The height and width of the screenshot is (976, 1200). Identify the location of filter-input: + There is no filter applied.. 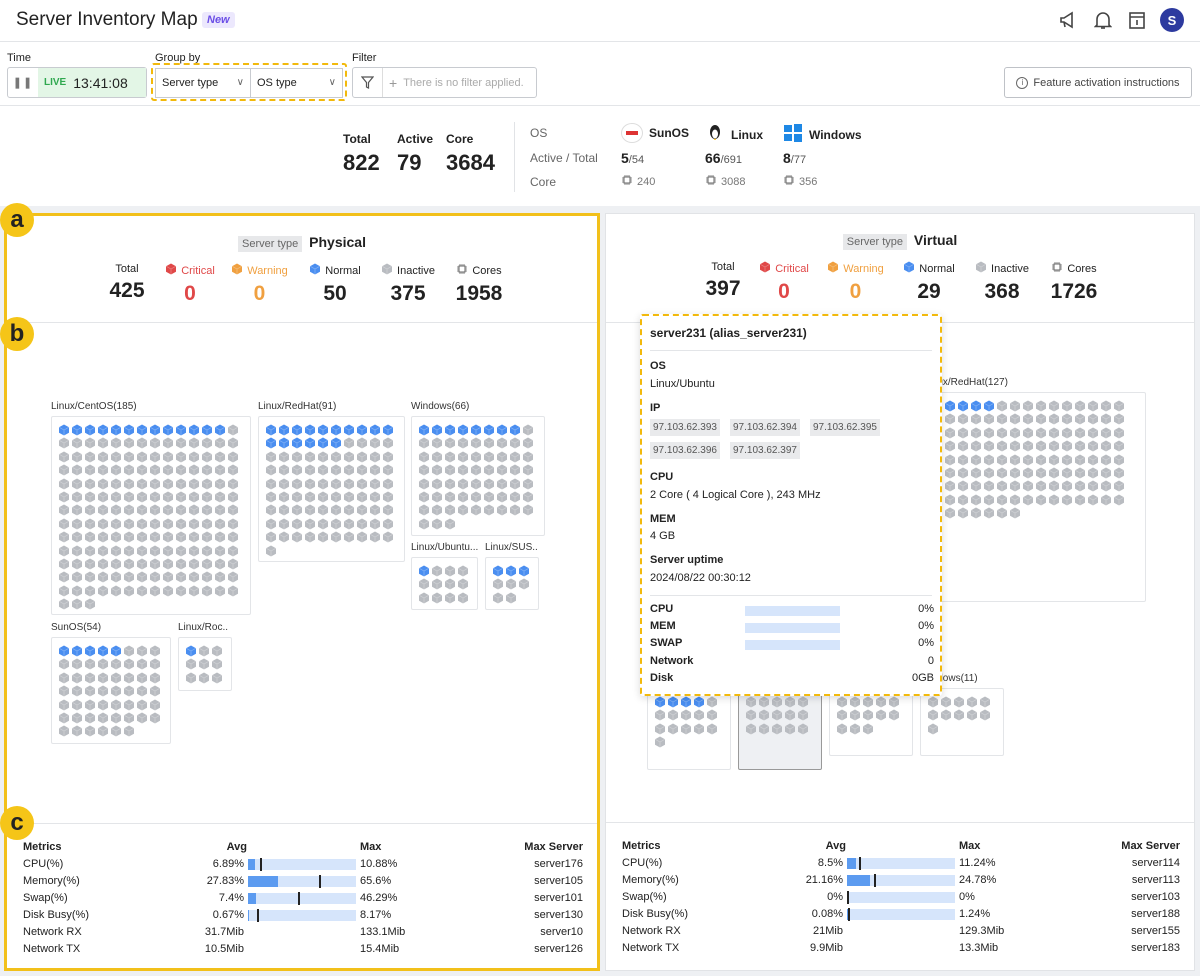
(444, 82).